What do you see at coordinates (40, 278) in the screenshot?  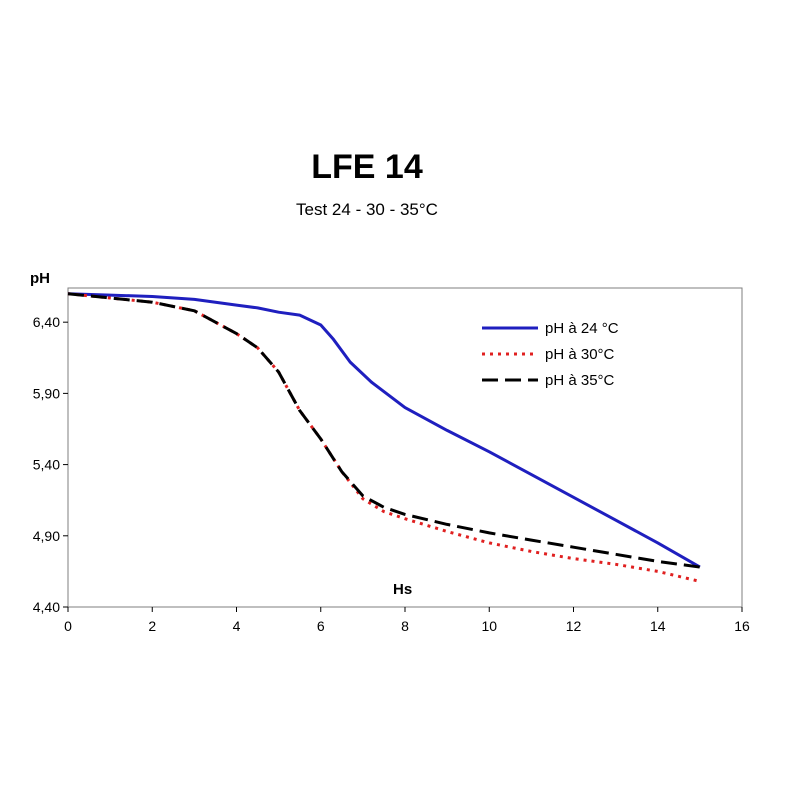 I see `y-axis-title: pH` at bounding box center [40, 278].